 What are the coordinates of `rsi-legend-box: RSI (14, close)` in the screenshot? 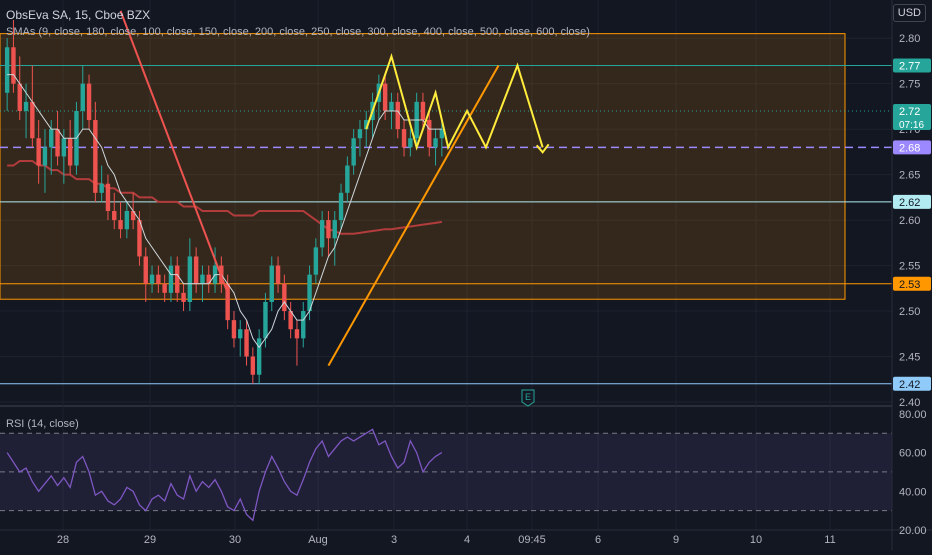 It's located at (42, 424).